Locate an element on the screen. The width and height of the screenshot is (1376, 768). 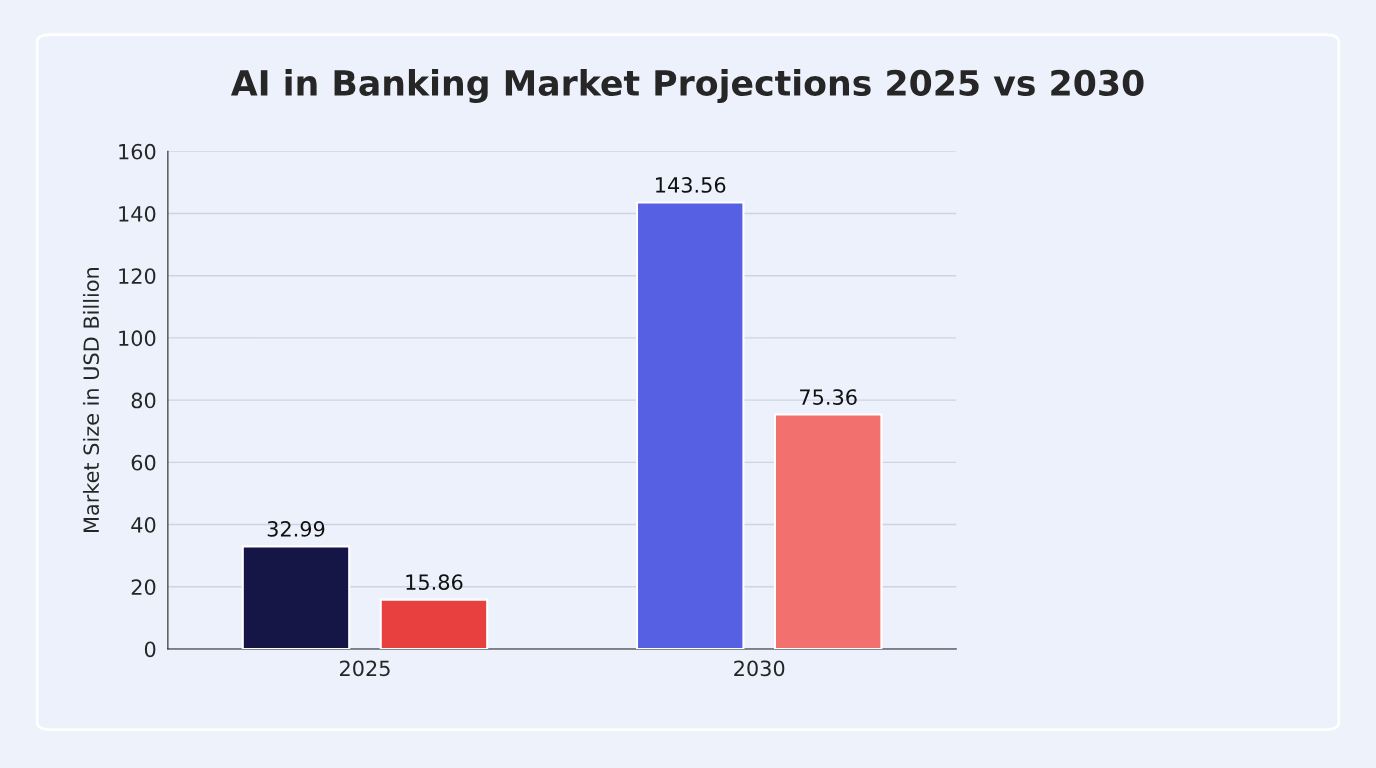
data-label: 75.36 is located at coordinates (828, 397).